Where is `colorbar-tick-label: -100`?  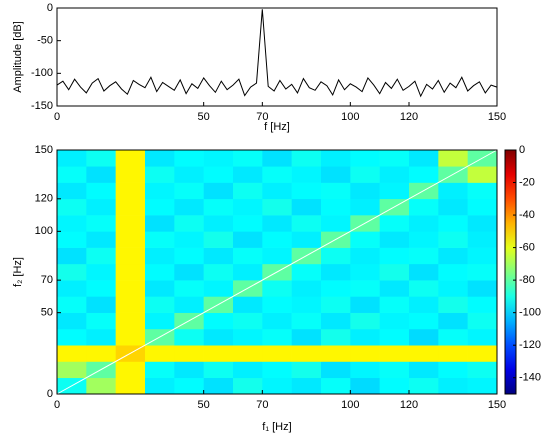 colorbar-tick-label: -100 is located at coordinates (530, 313).